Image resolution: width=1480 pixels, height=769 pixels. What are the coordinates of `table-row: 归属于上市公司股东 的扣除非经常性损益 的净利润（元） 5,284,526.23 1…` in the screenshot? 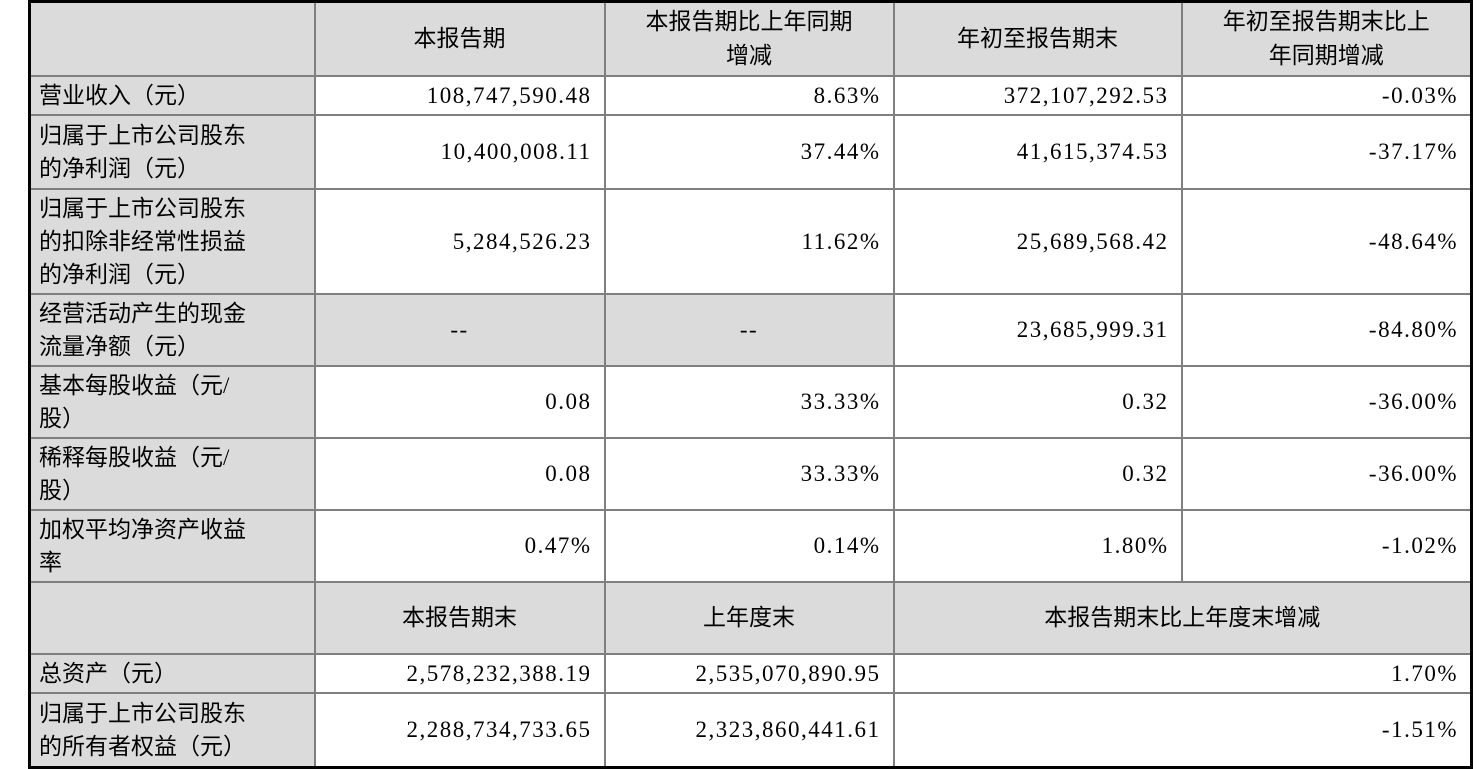 It's located at (750, 241).